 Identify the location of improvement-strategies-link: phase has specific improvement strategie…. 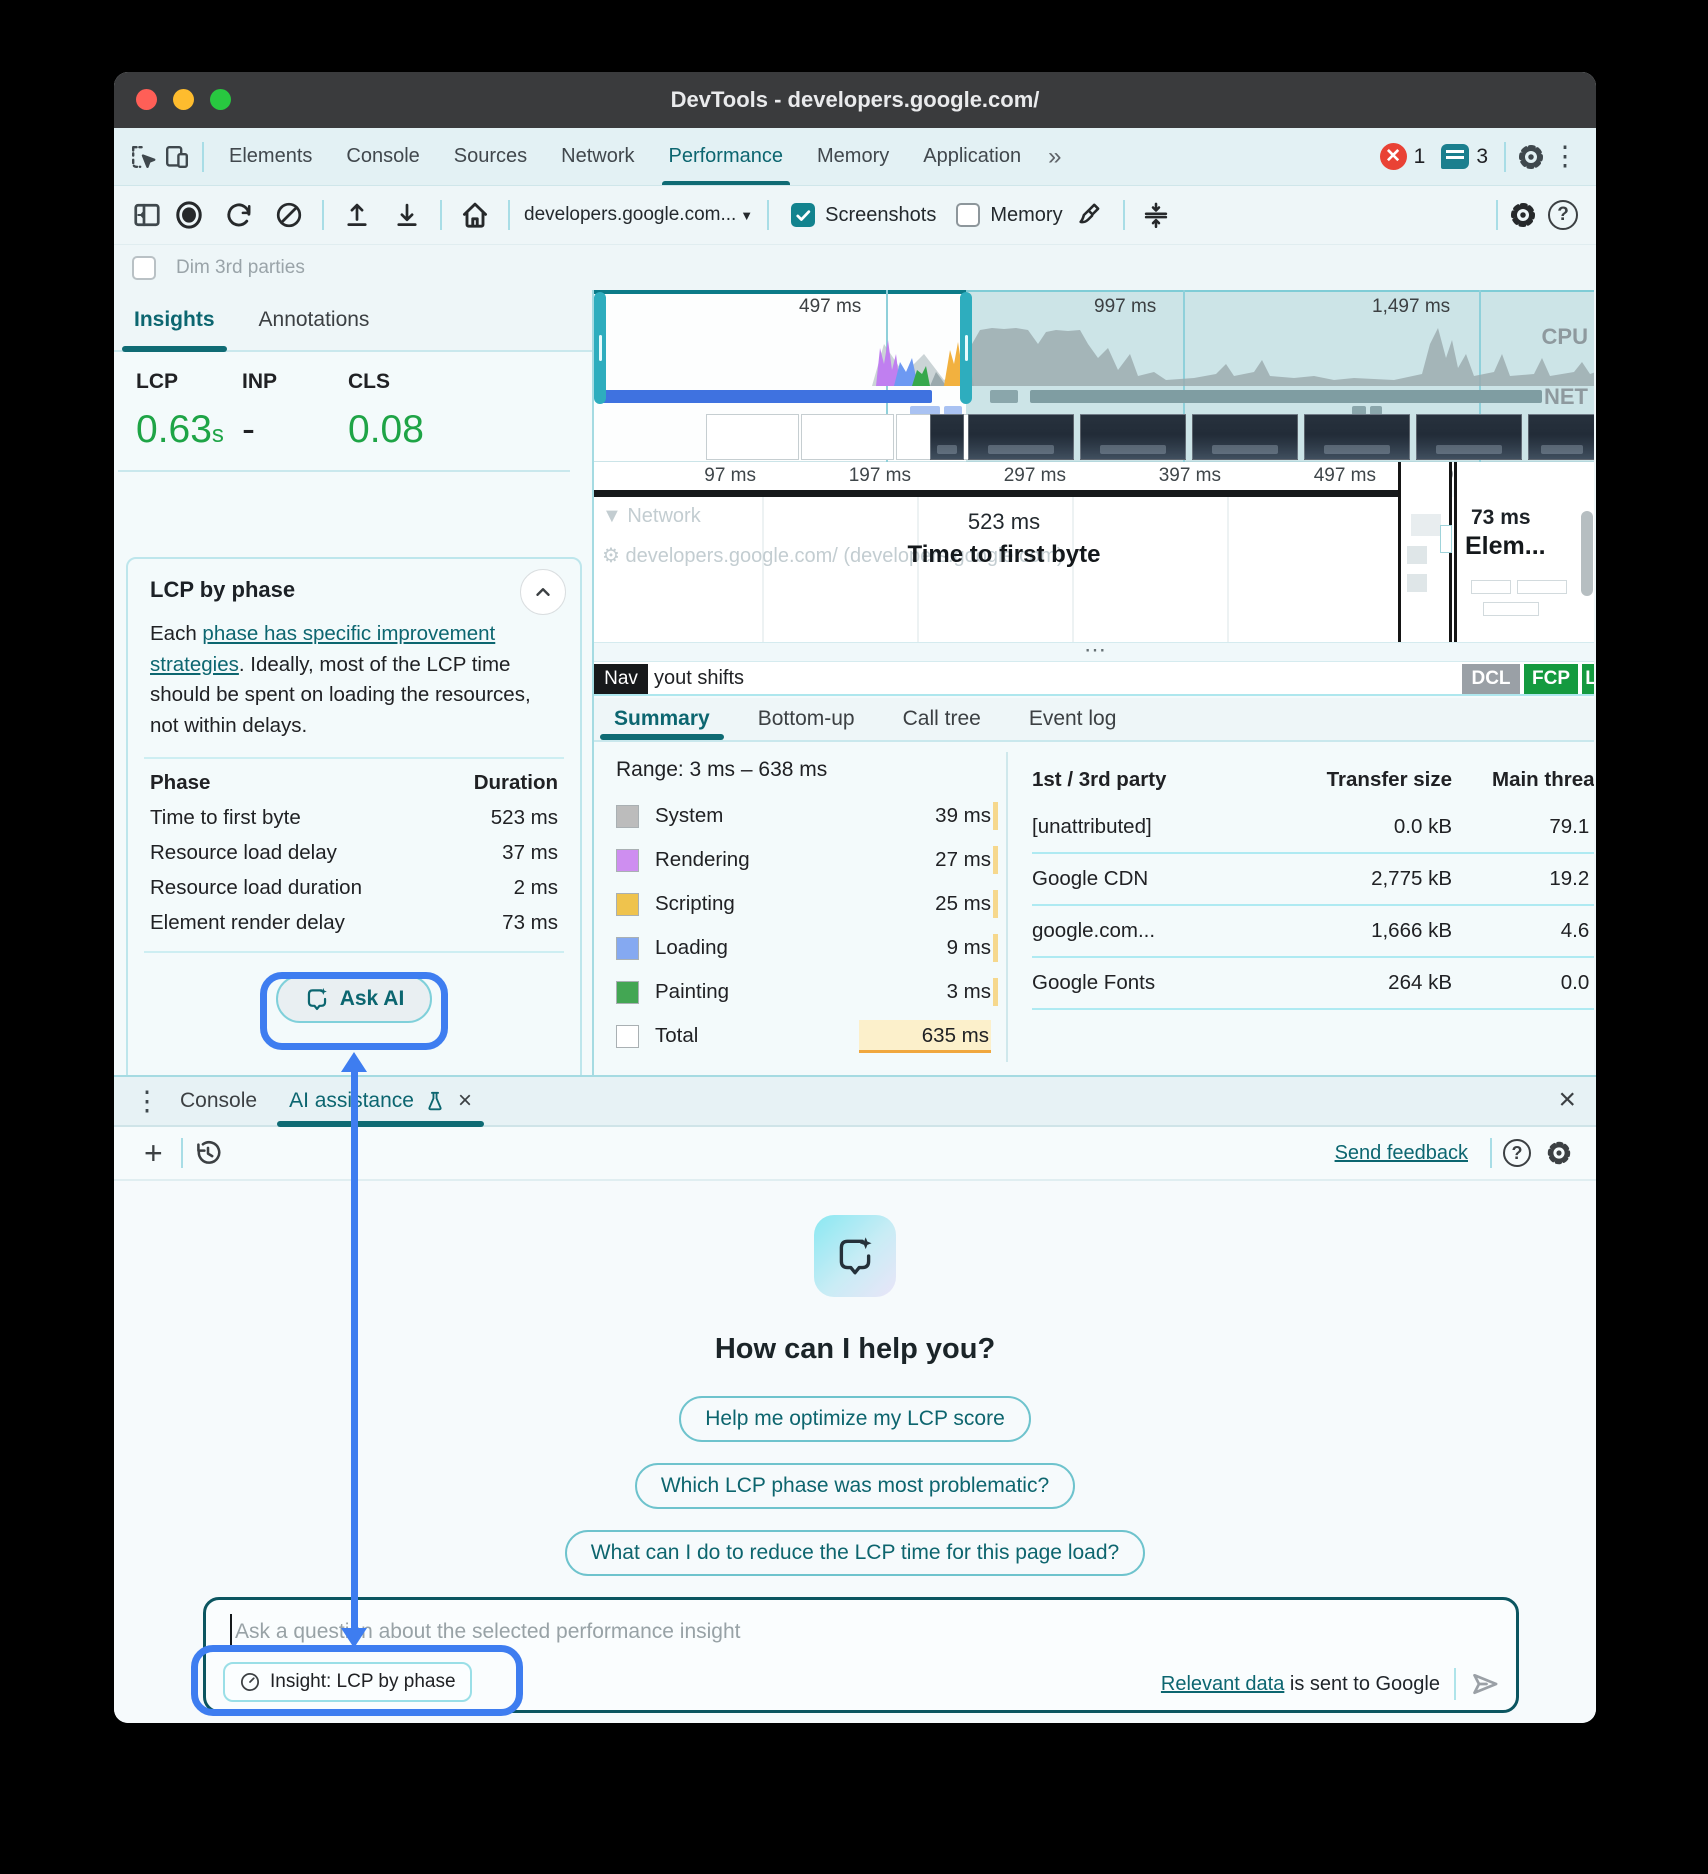
(323, 649).